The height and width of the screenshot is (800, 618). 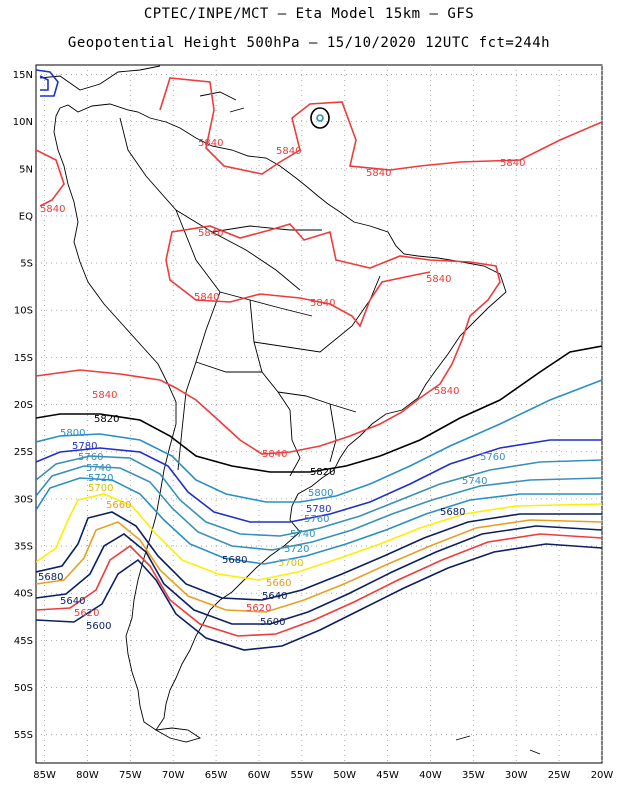 I want to click on latitude-tick-label: 25S, so click(x=23, y=452).